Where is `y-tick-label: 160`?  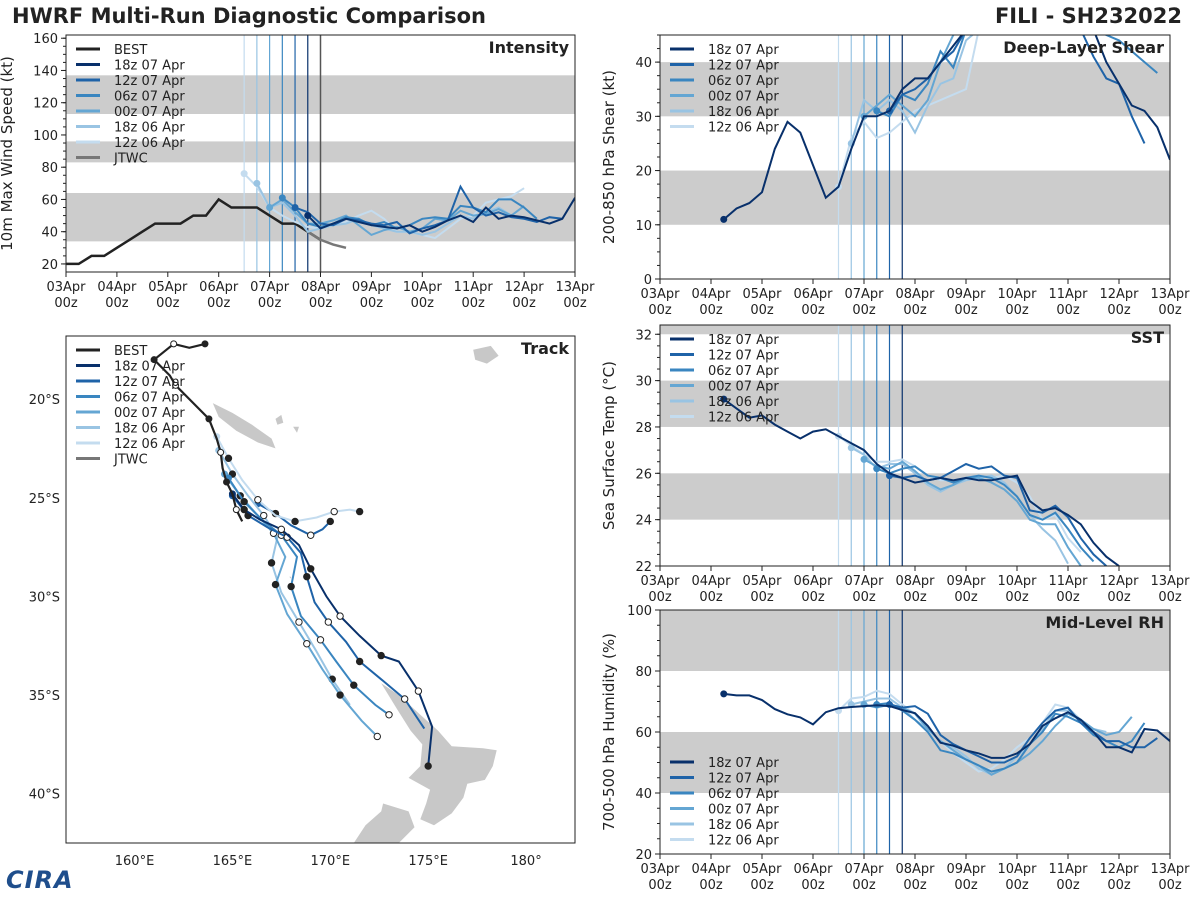 y-tick-label: 160 is located at coordinates (45, 39).